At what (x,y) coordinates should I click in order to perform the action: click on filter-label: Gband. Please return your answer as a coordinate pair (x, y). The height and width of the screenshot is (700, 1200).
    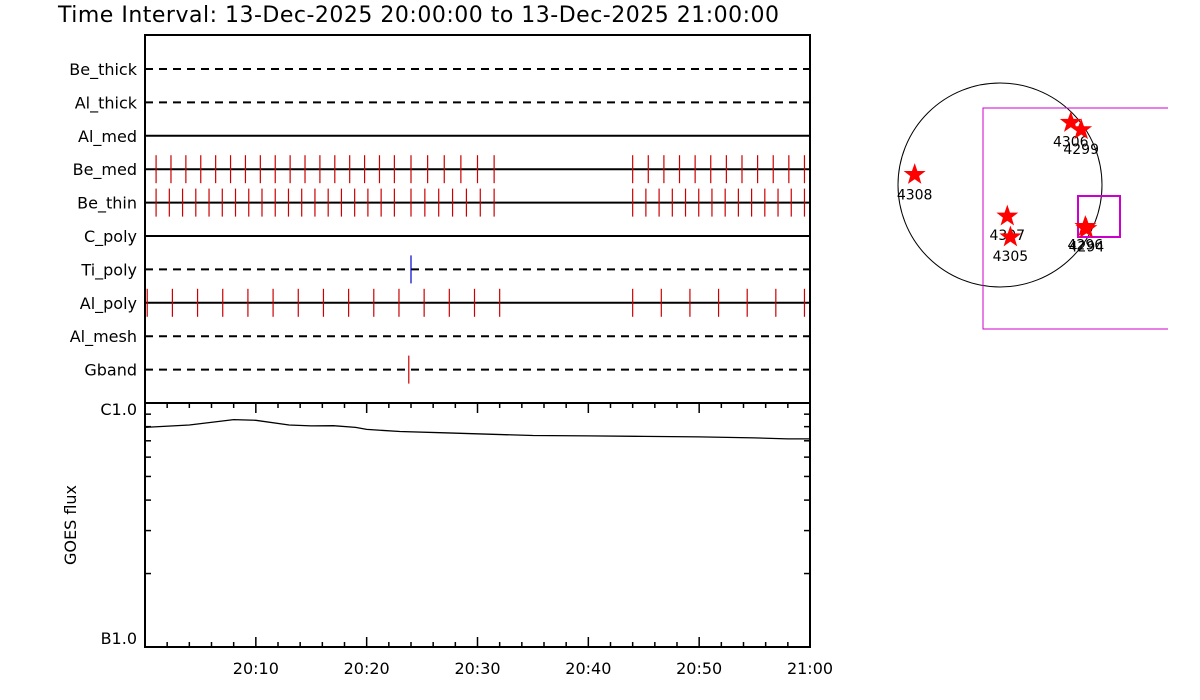
    Looking at the image, I should click on (110, 370).